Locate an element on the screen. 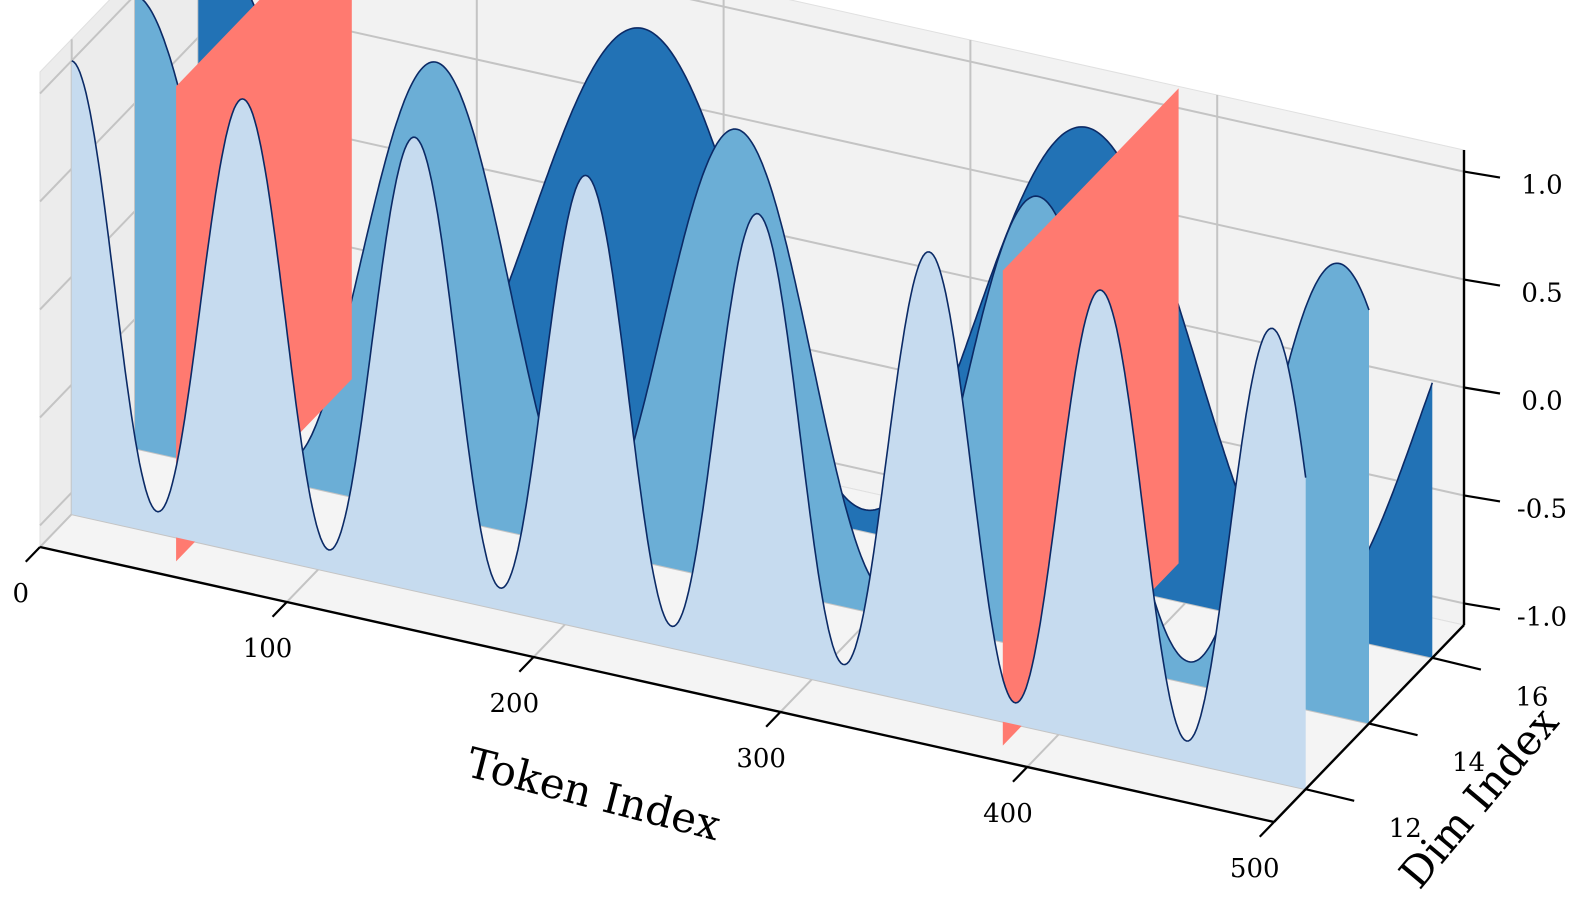 The width and height of the screenshot is (1579, 911). x-tick-label: 0 is located at coordinates (20, 594).